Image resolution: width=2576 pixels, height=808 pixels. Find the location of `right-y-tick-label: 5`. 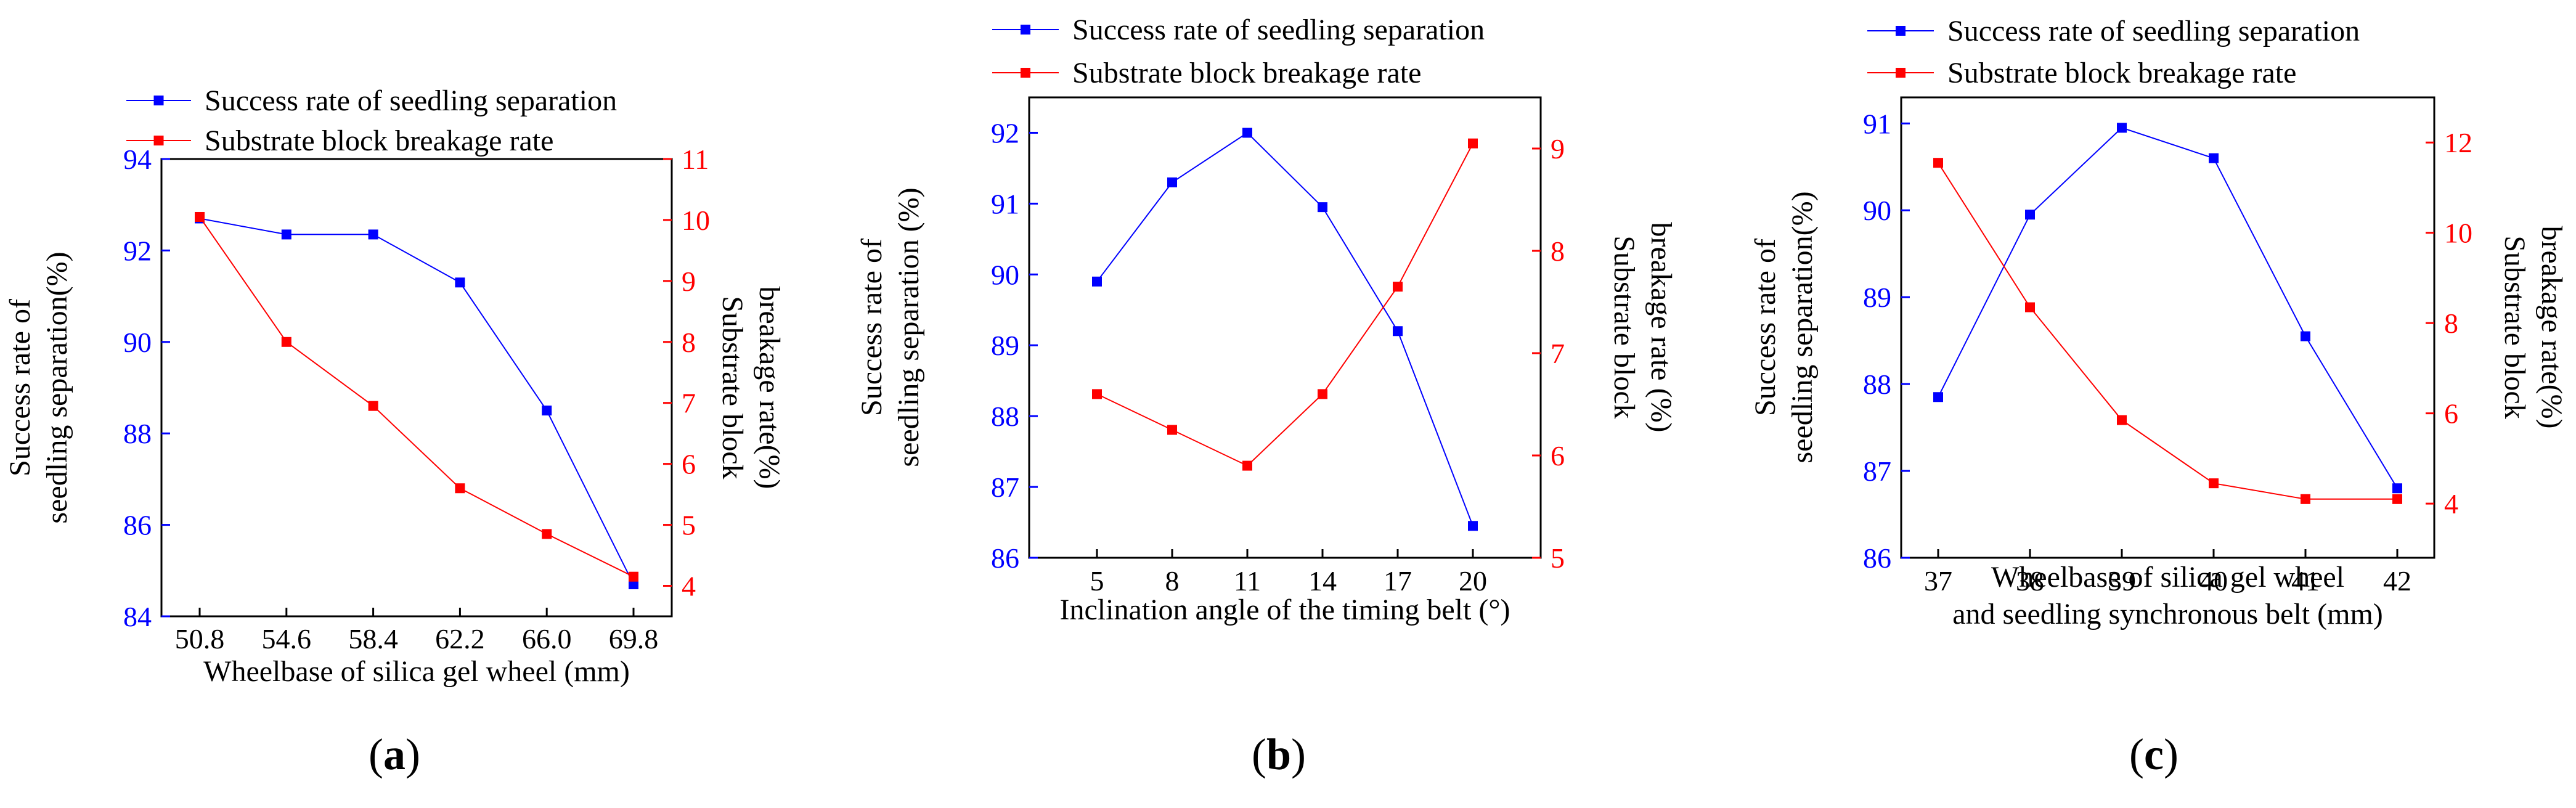

right-y-tick-label: 5 is located at coordinates (689, 525).